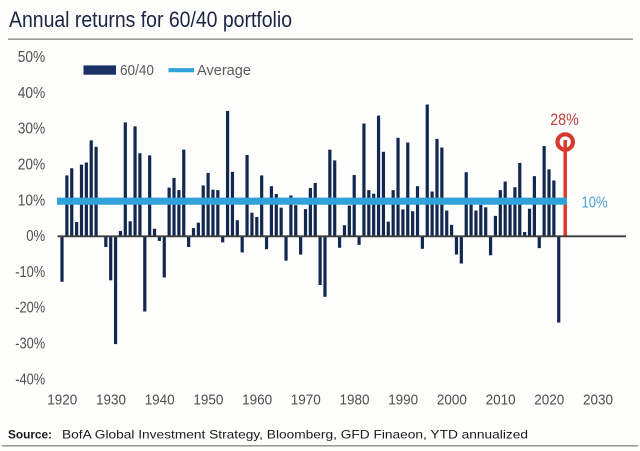 This screenshot has height=451, width=640. Describe the element at coordinates (35, 236) in the screenshot. I see `svg-text: 0%` at that location.